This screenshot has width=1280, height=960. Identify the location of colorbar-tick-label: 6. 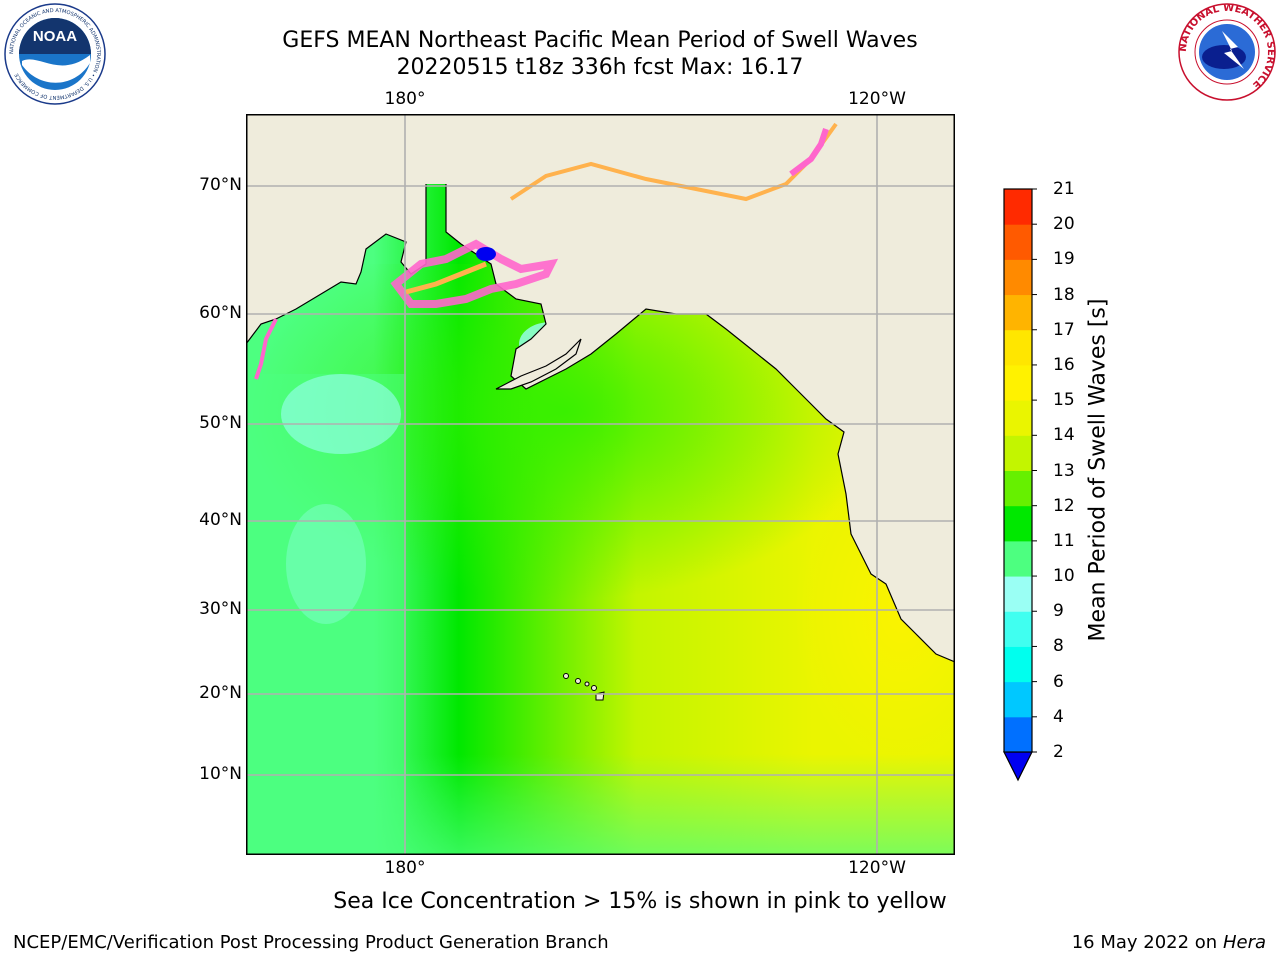
(1058, 681).